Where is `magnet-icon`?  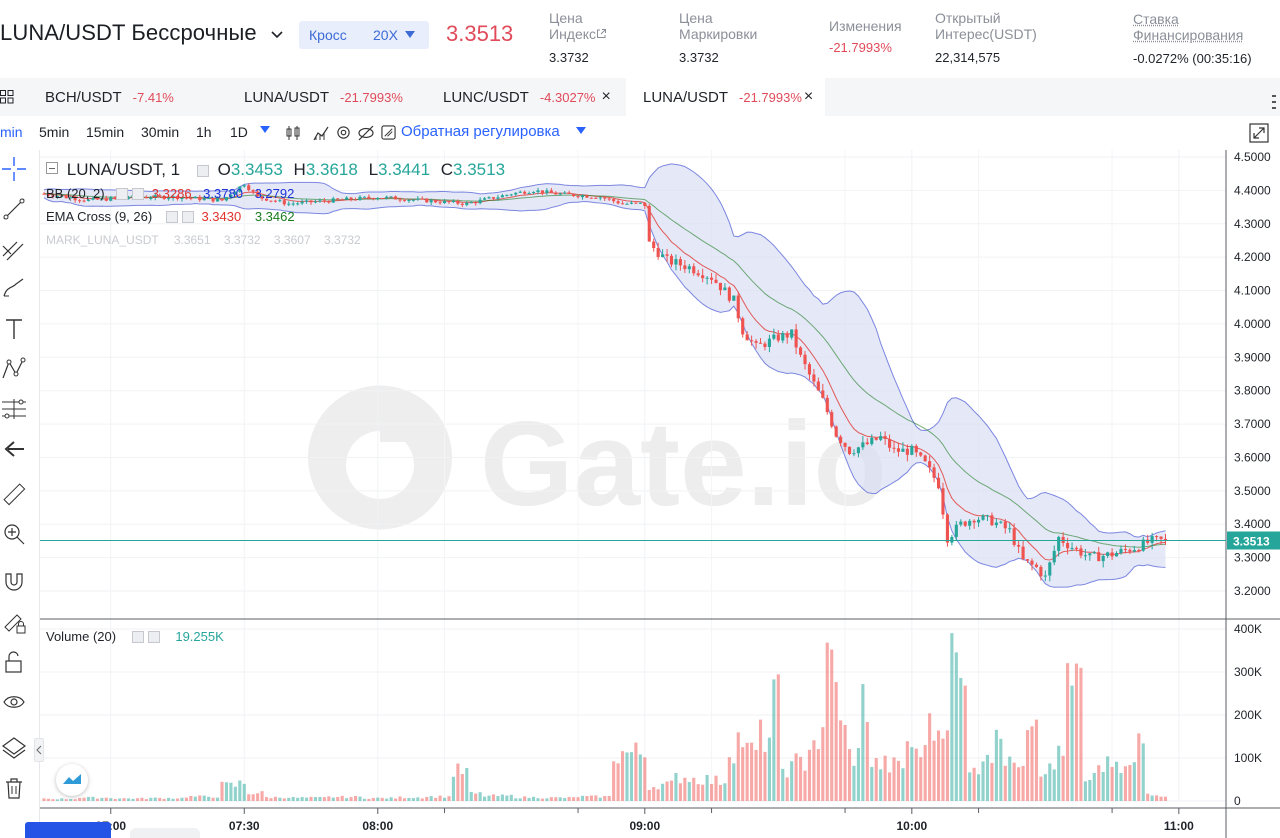 magnet-icon is located at coordinates (14, 582).